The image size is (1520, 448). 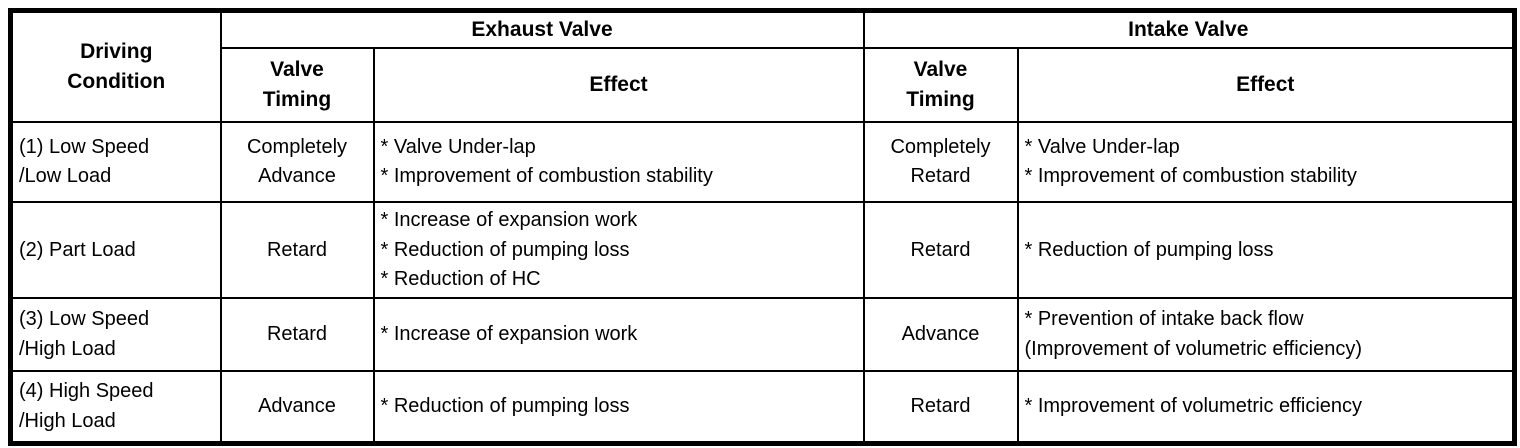 What do you see at coordinates (115, 66) in the screenshot?
I see `header-driving-condition: Driving Condition` at bounding box center [115, 66].